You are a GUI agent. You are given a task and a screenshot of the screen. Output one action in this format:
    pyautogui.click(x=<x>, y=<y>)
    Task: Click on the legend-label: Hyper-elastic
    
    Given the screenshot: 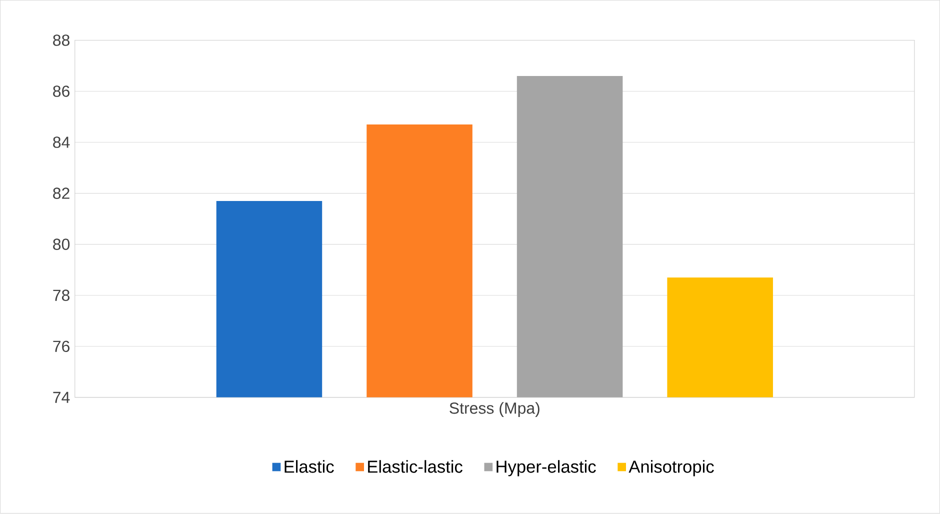 What is the action you would take?
    pyautogui.click(x=546, y=468)
    